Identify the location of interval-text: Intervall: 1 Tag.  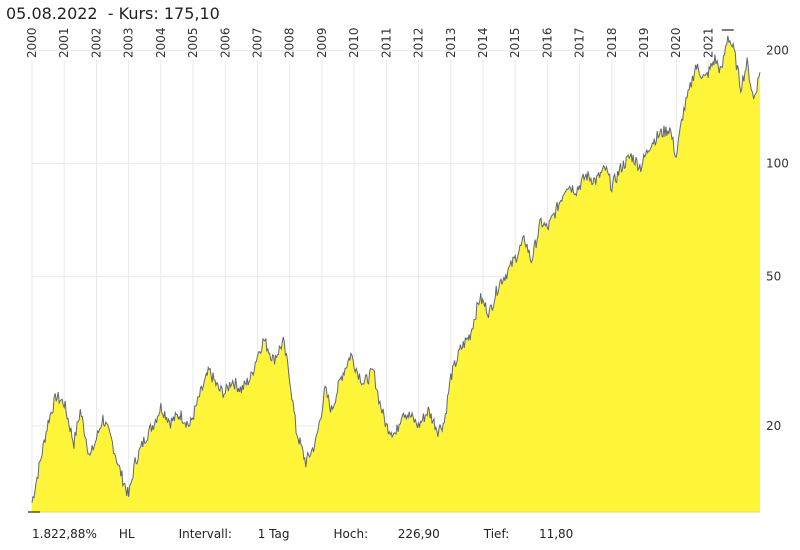
(245, 534).